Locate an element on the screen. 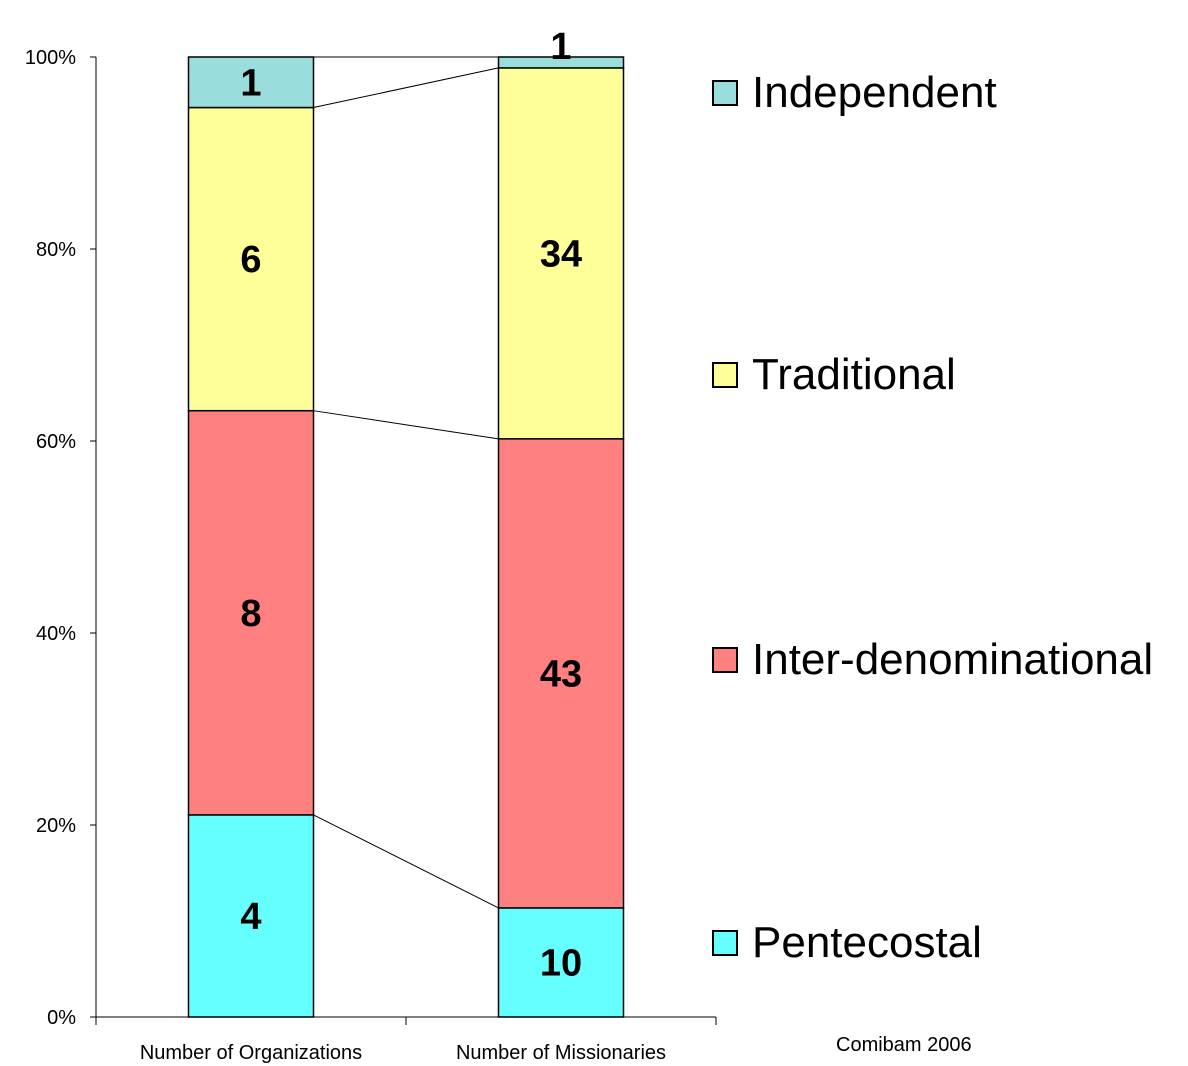  legend-swatch-independent is located at coordinates (725, 93).